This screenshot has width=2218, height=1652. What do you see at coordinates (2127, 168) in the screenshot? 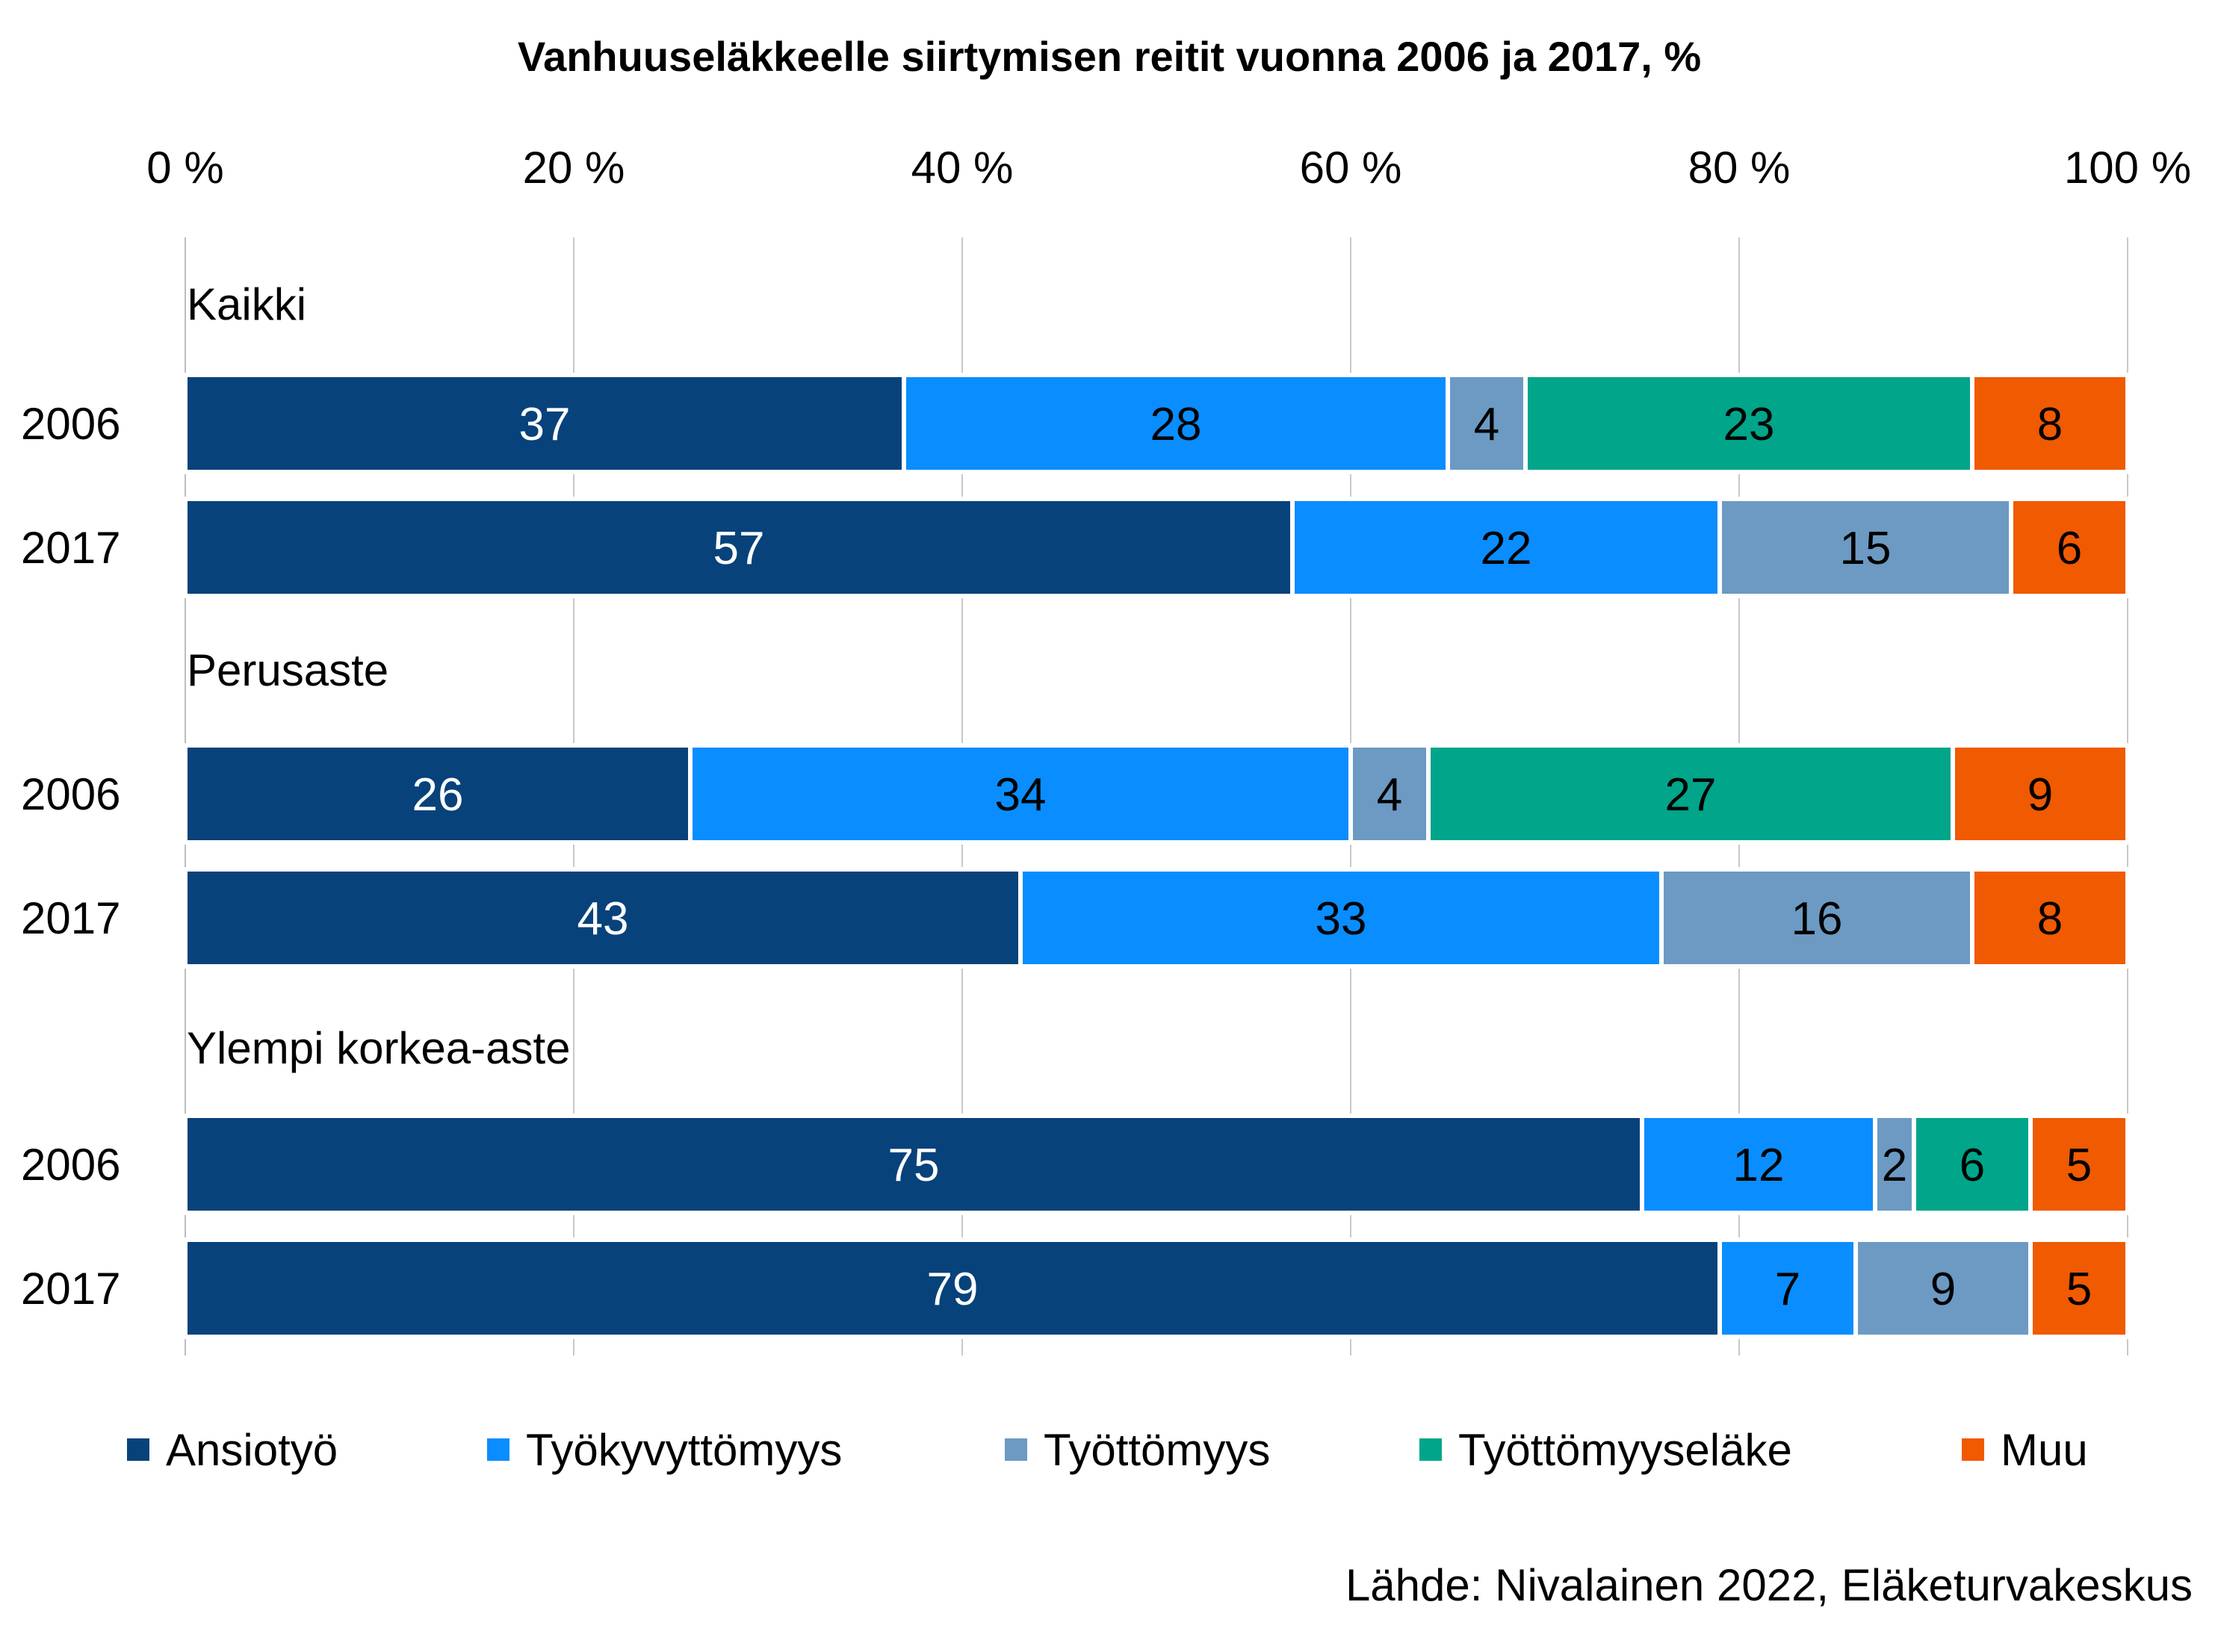
I see `x-tick-label: 100 %` at bounding box center [2127, 168].